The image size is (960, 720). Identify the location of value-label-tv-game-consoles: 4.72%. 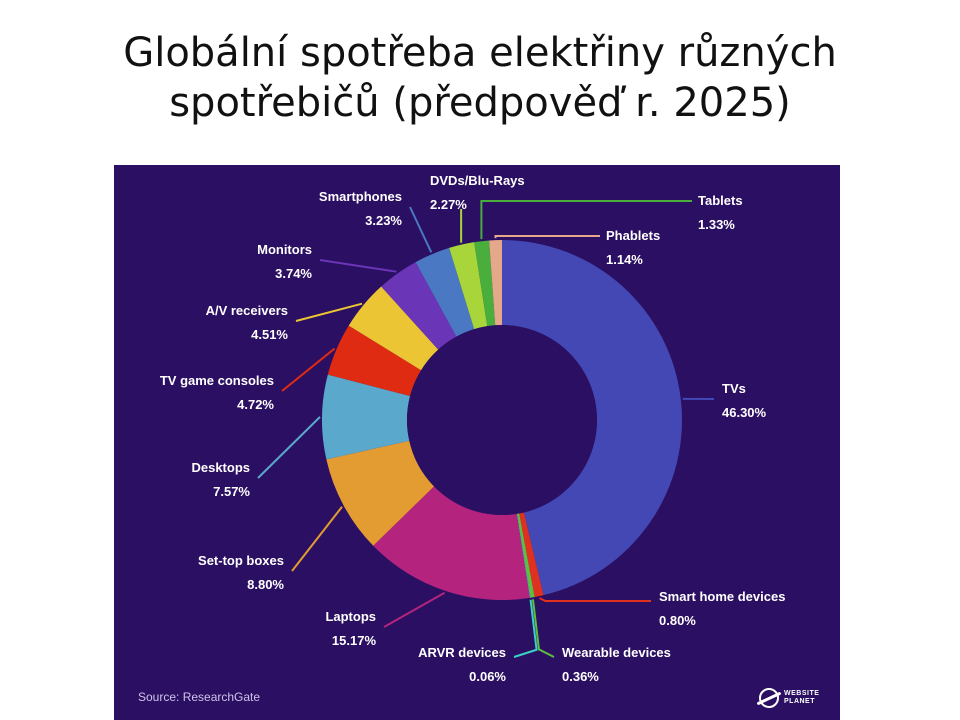
(255, 404).